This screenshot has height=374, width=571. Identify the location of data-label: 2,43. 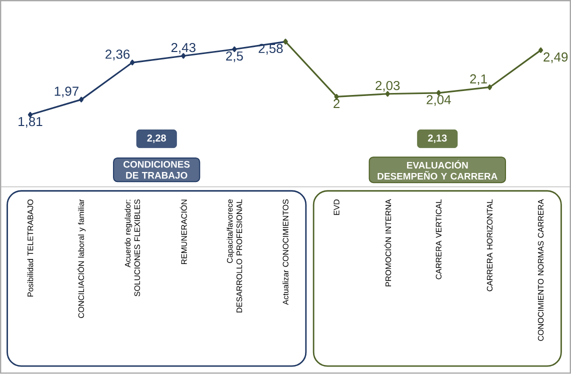
(183, 48).